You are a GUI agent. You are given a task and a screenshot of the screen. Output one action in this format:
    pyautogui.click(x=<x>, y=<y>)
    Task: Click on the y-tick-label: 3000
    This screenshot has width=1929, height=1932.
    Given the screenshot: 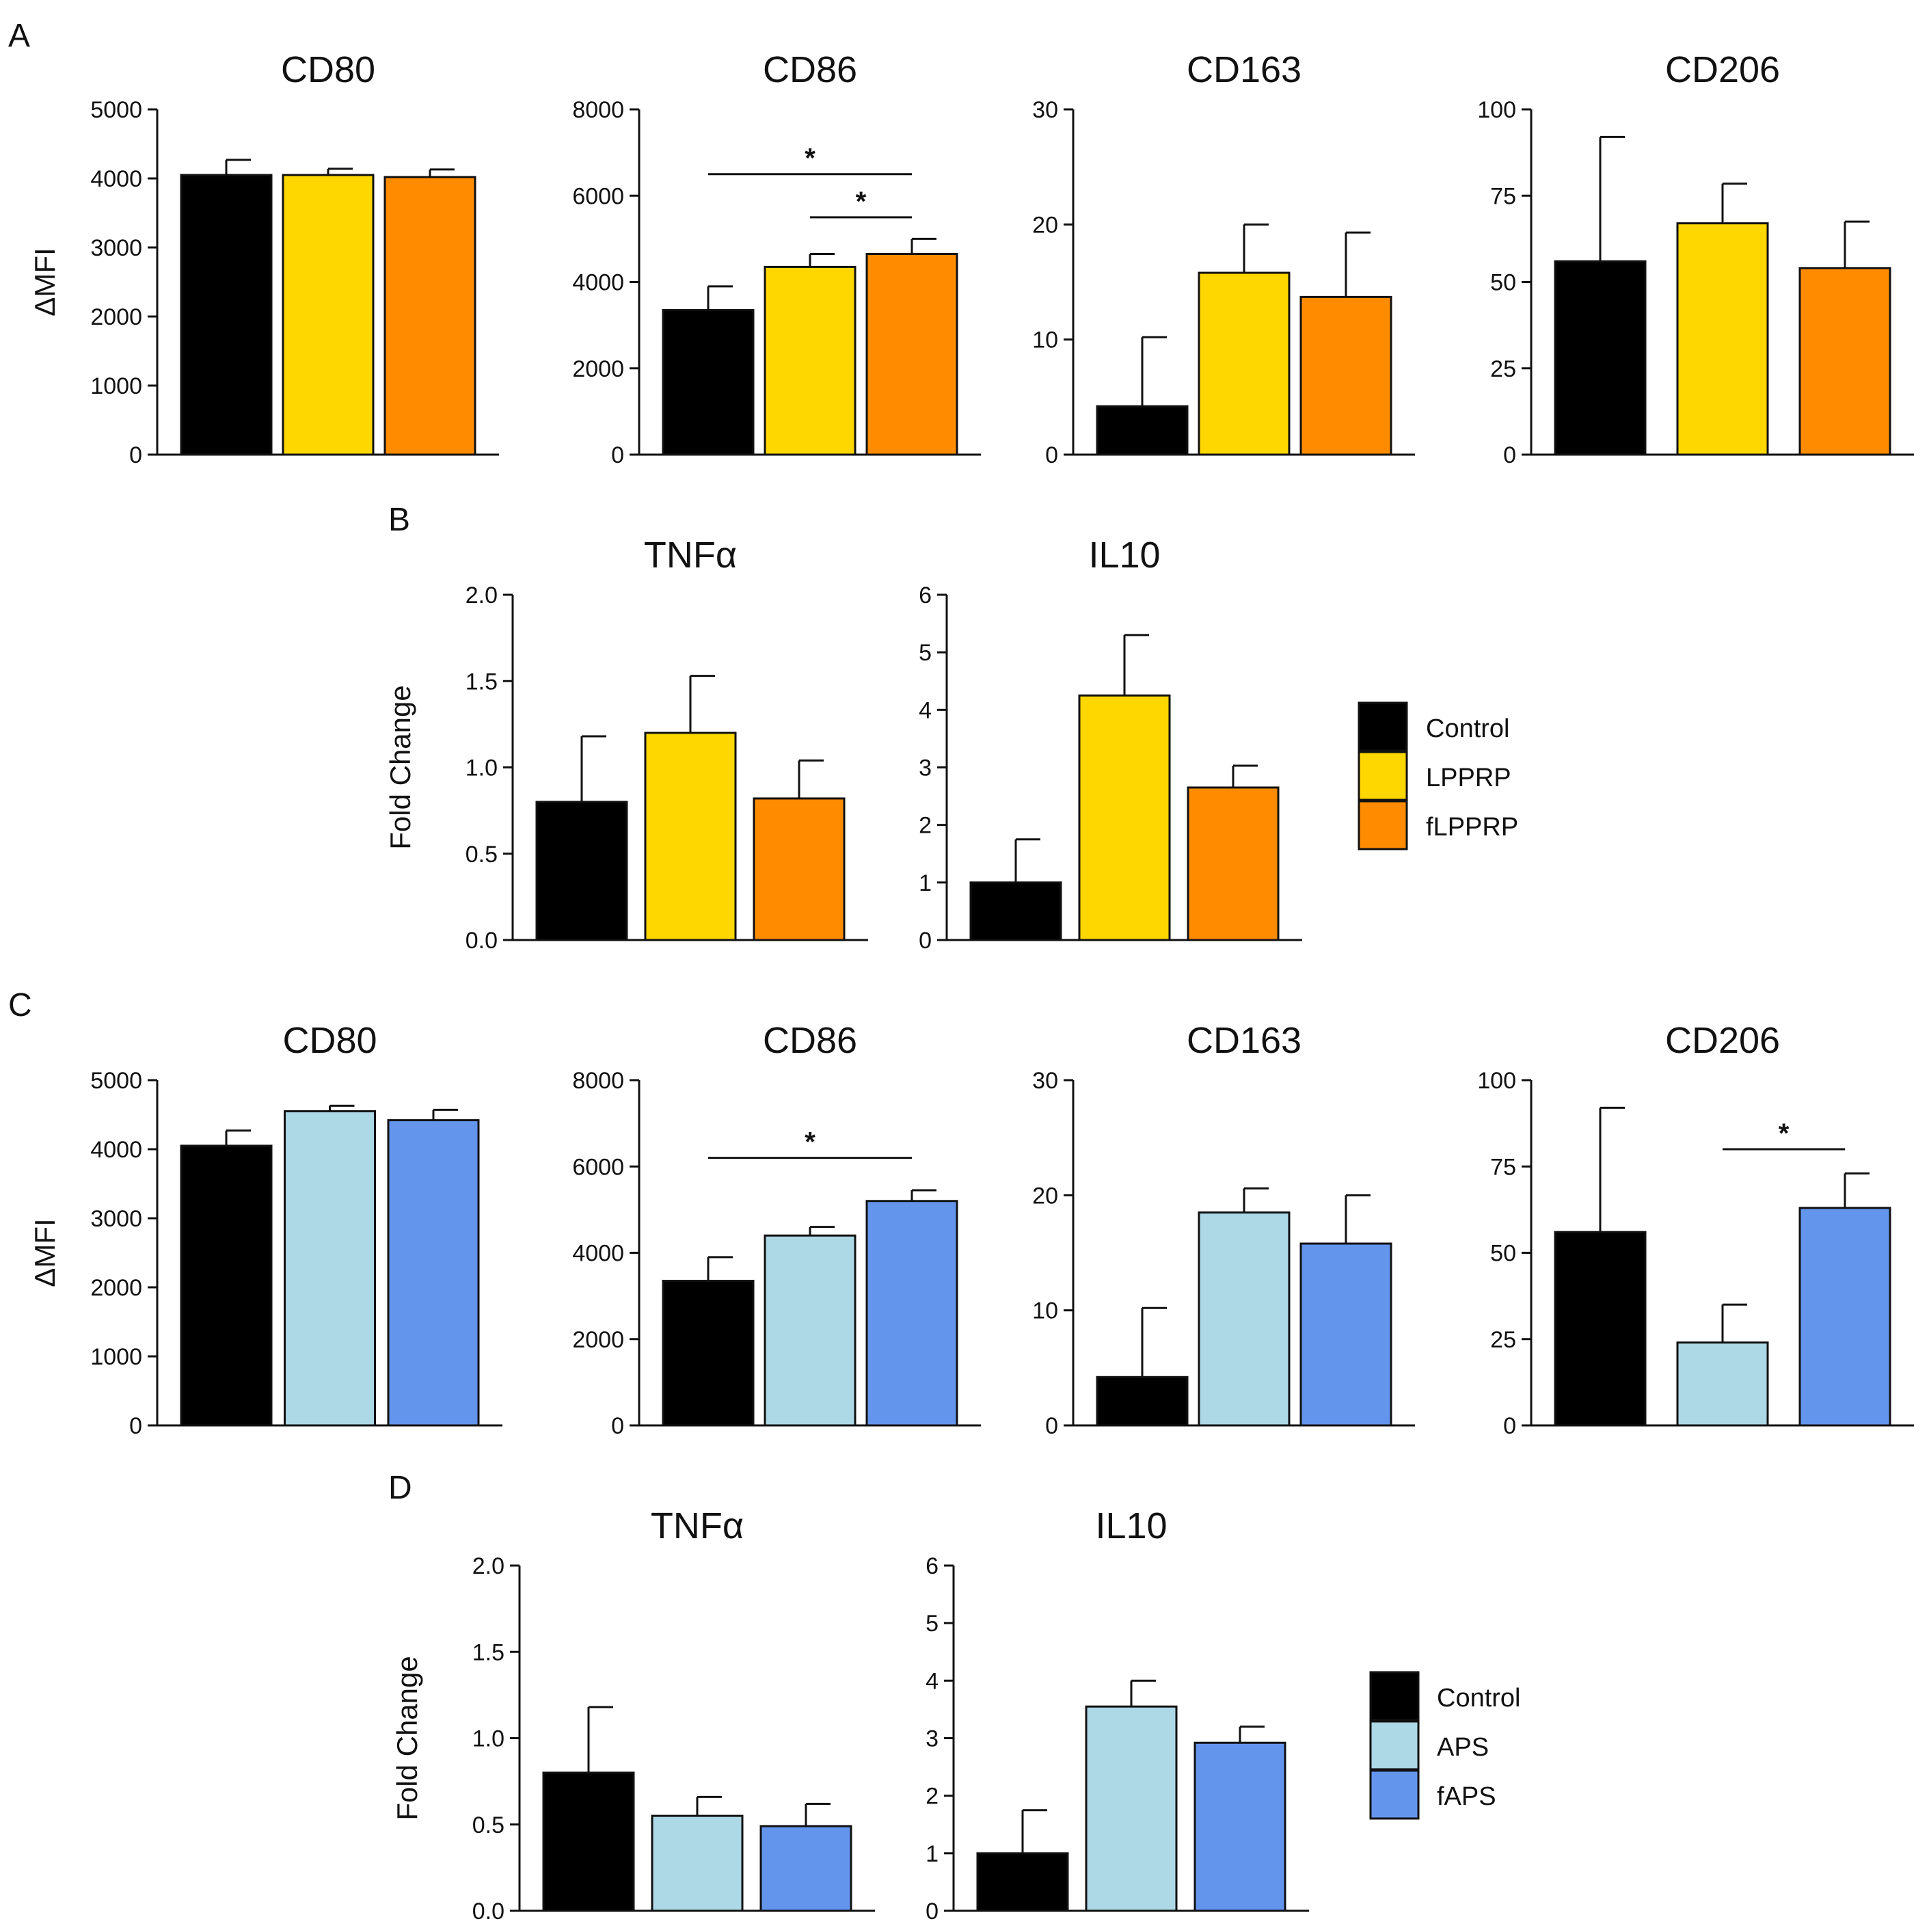 What is the action you would take?
    pyautogui.click(x=116, y=248)
    